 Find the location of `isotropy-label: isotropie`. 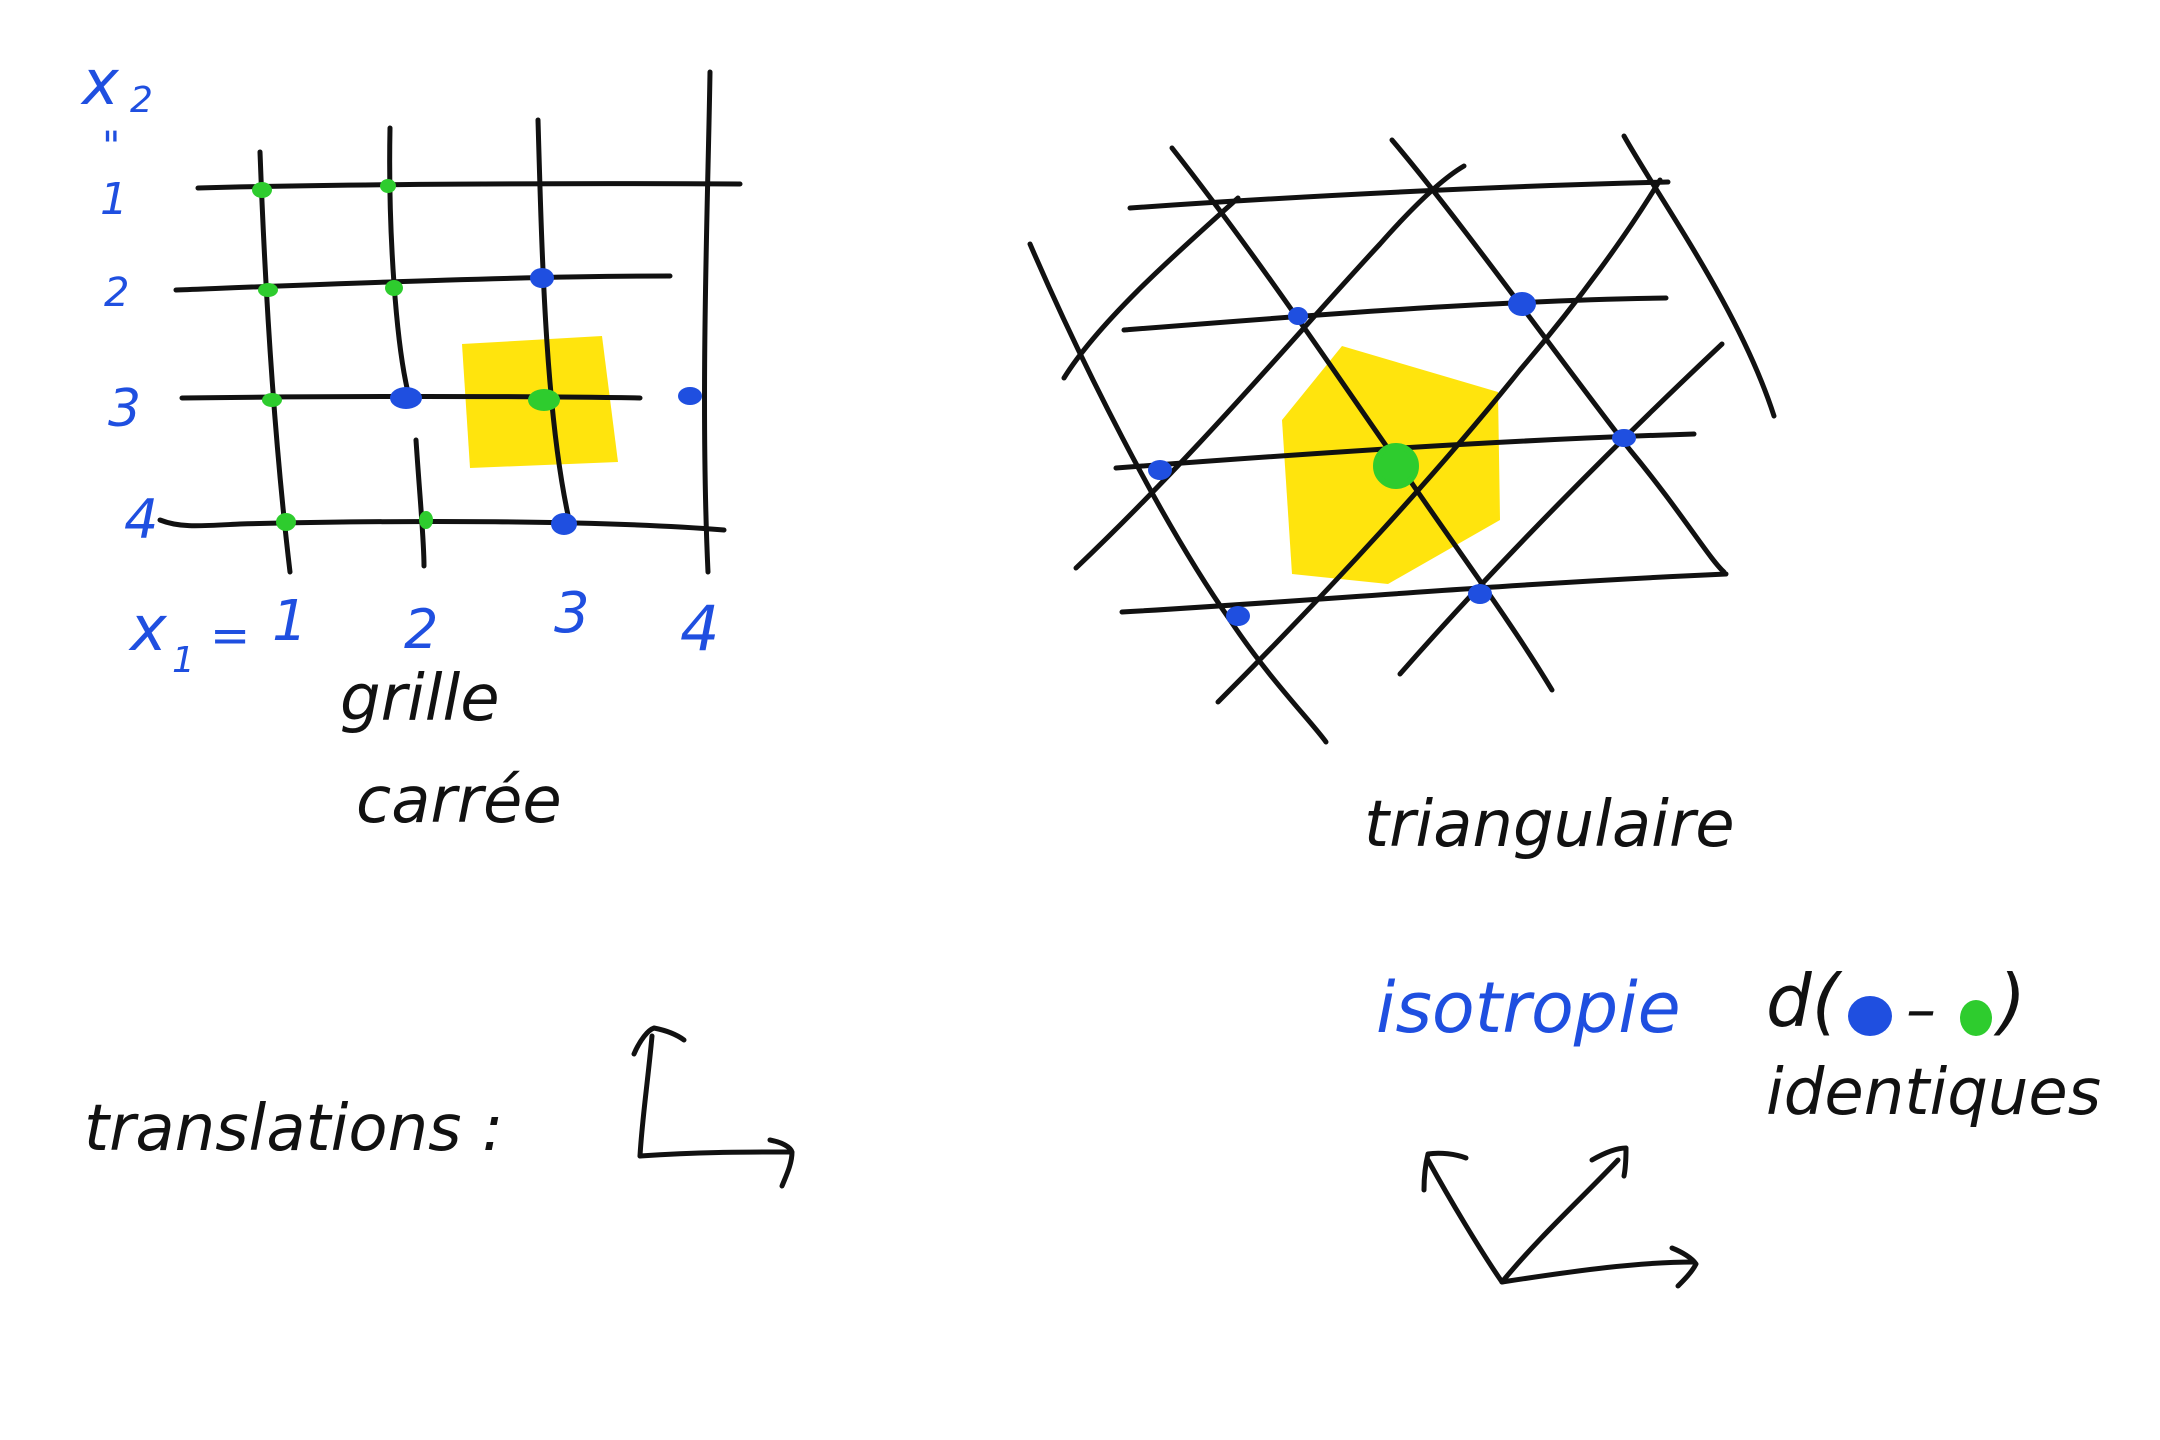

isotropy-label: isotropie is located at coordinates (1528, 1008).